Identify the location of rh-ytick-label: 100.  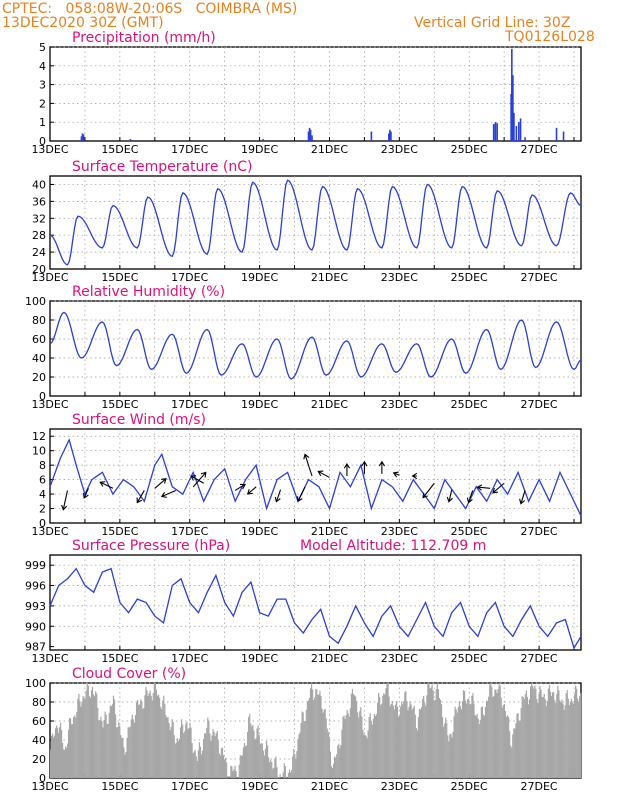
(35, 301).